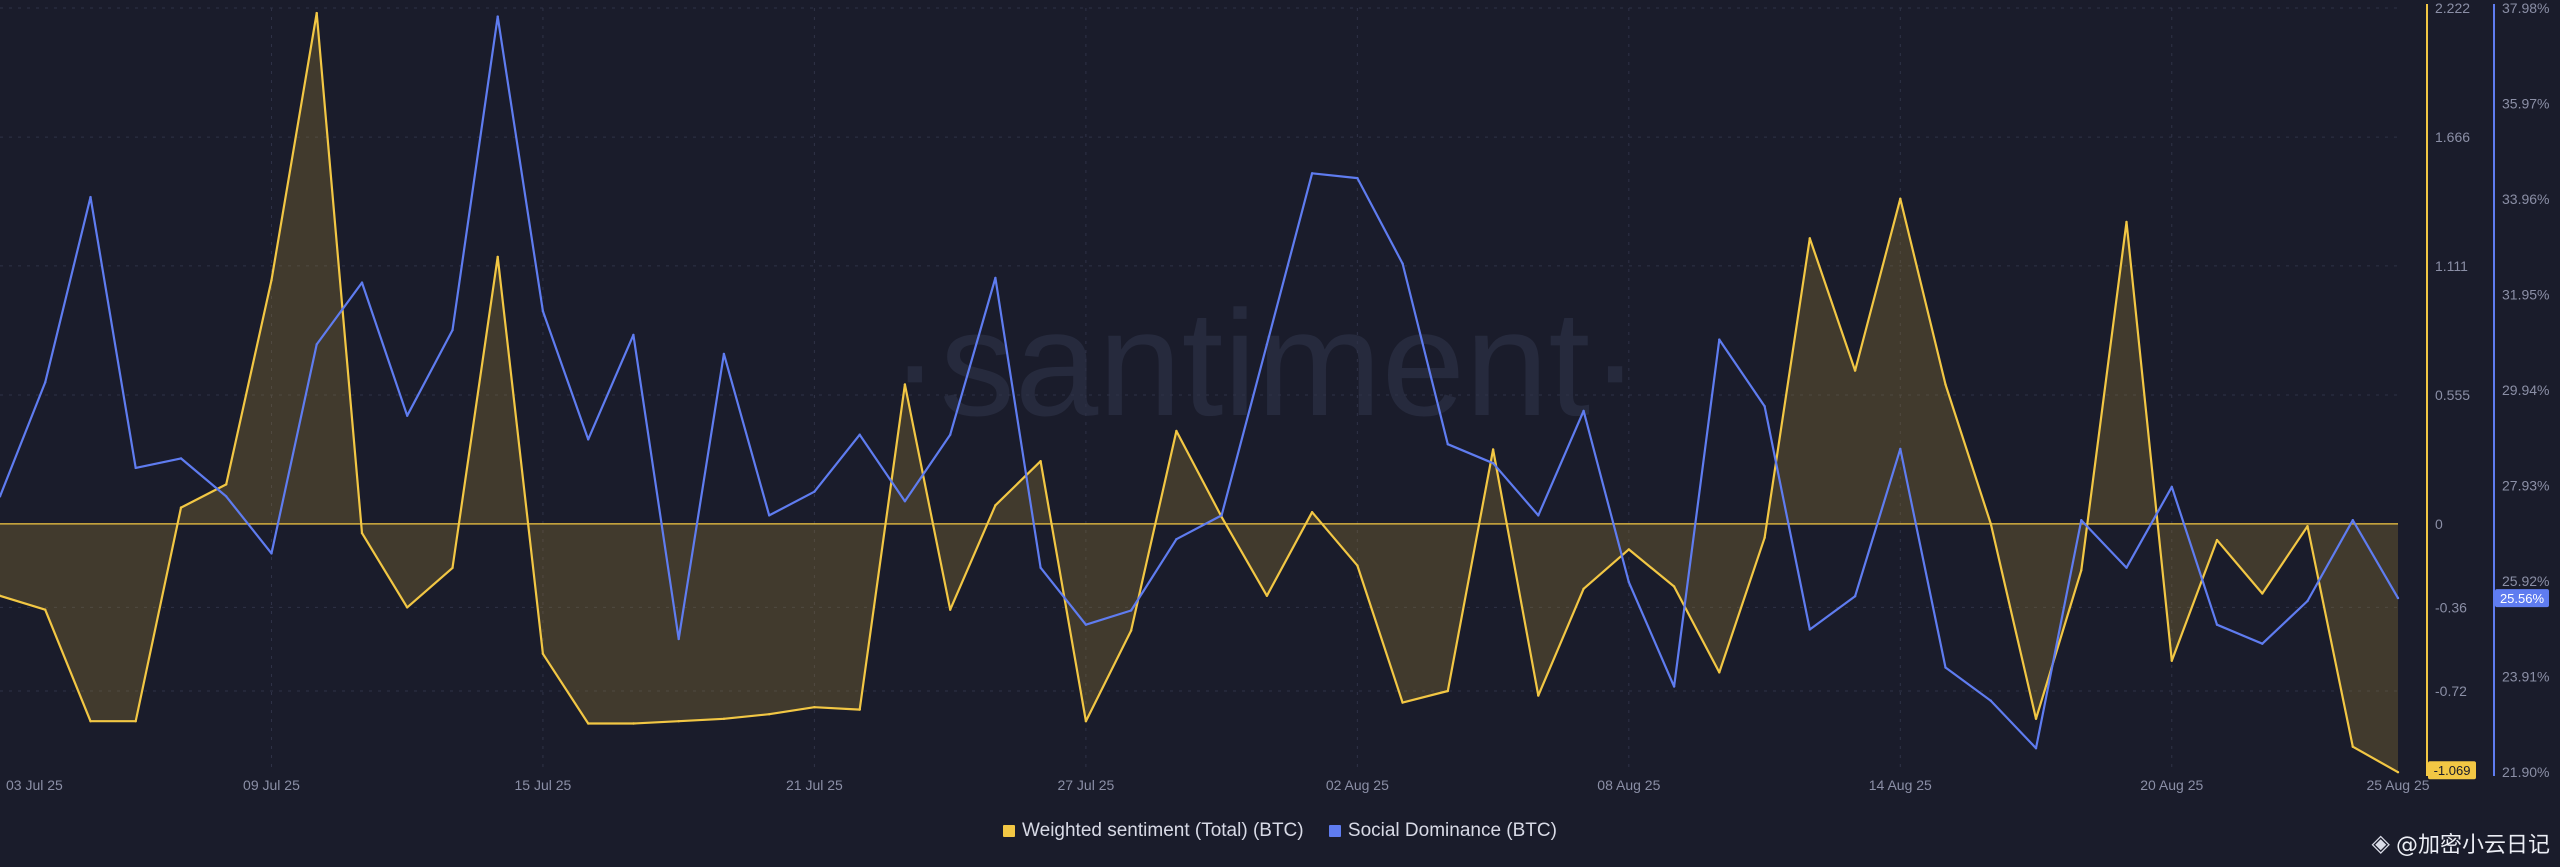  I want to click on legend-item-weighted-sentiment: Weighted sentiment (Total) (BTC), so click(1153, 831).